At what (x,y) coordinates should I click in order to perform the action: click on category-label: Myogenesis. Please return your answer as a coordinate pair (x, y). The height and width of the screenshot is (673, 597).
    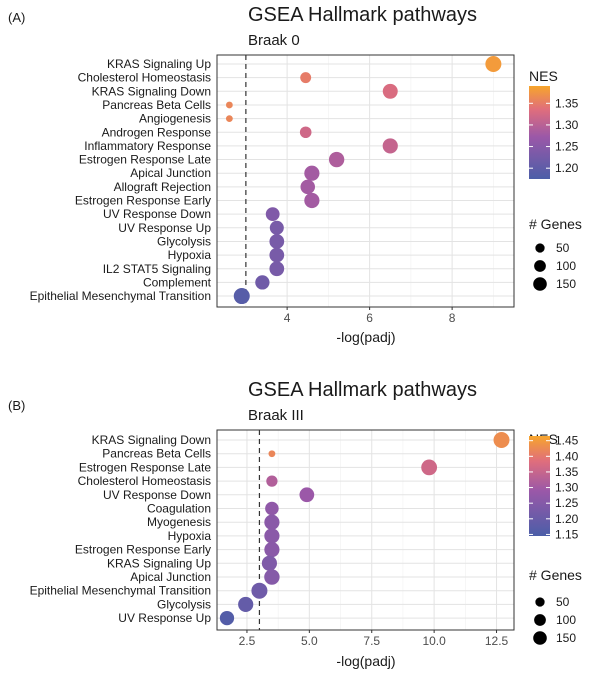
    Looking at the image, I should click on (179, 522).